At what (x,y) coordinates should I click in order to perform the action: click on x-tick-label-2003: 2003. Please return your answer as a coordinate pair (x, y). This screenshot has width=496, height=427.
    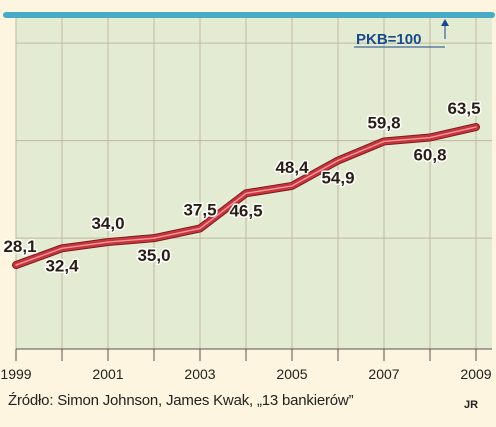
    Looking at the image, I should click on (199, 374).